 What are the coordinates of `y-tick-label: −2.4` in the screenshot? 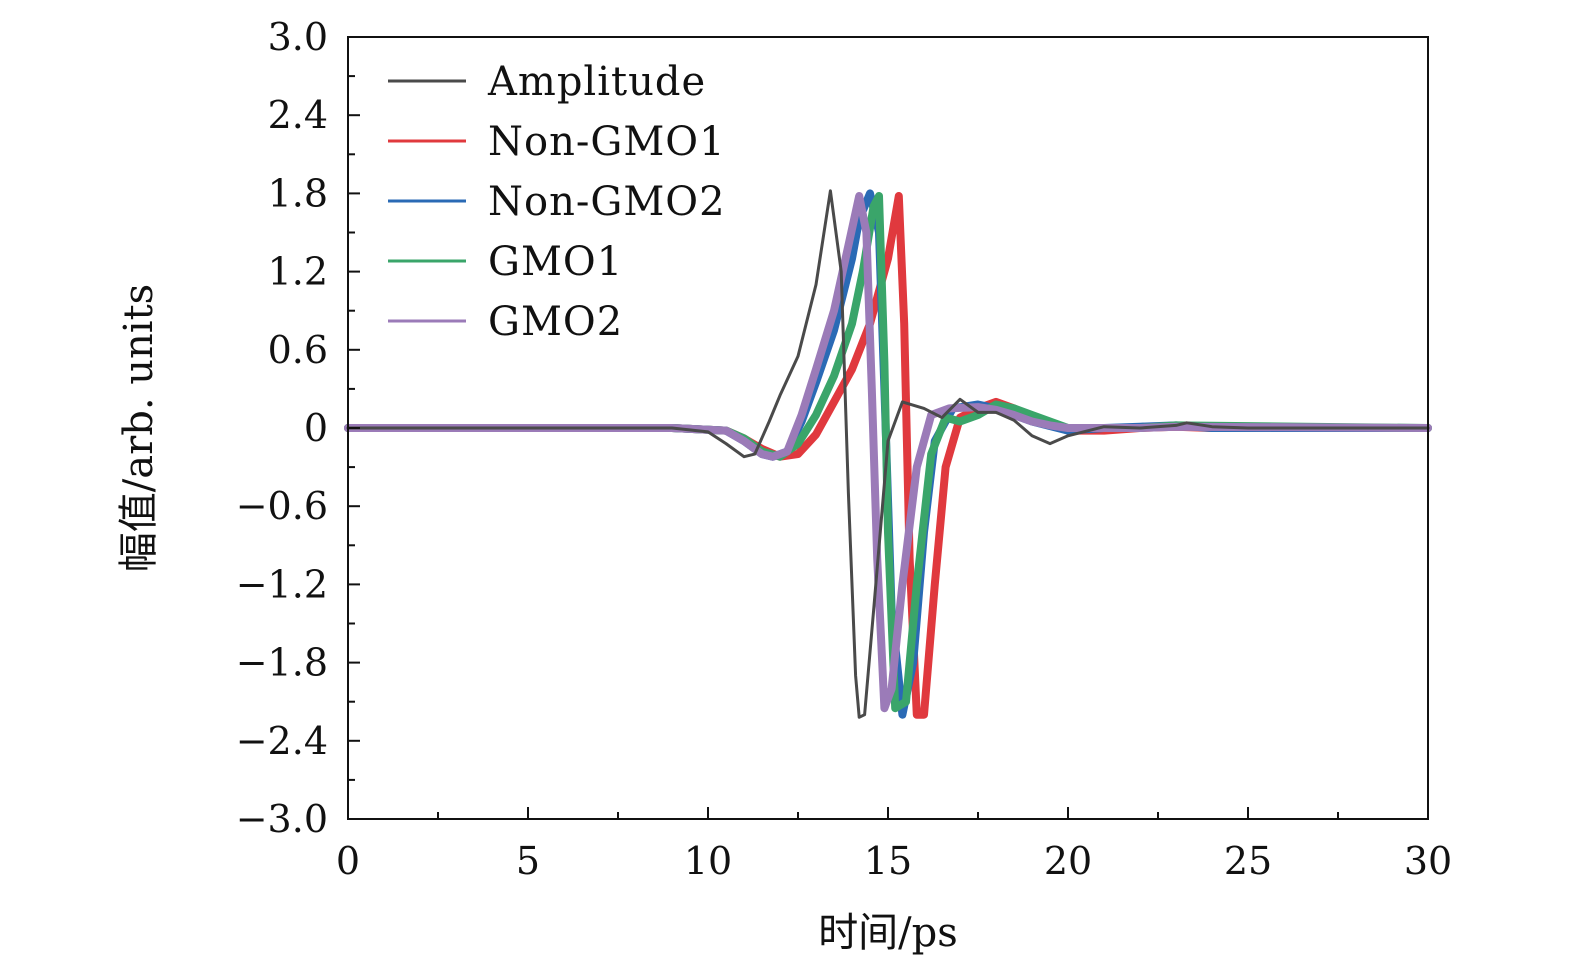 It's located at (282, 741).